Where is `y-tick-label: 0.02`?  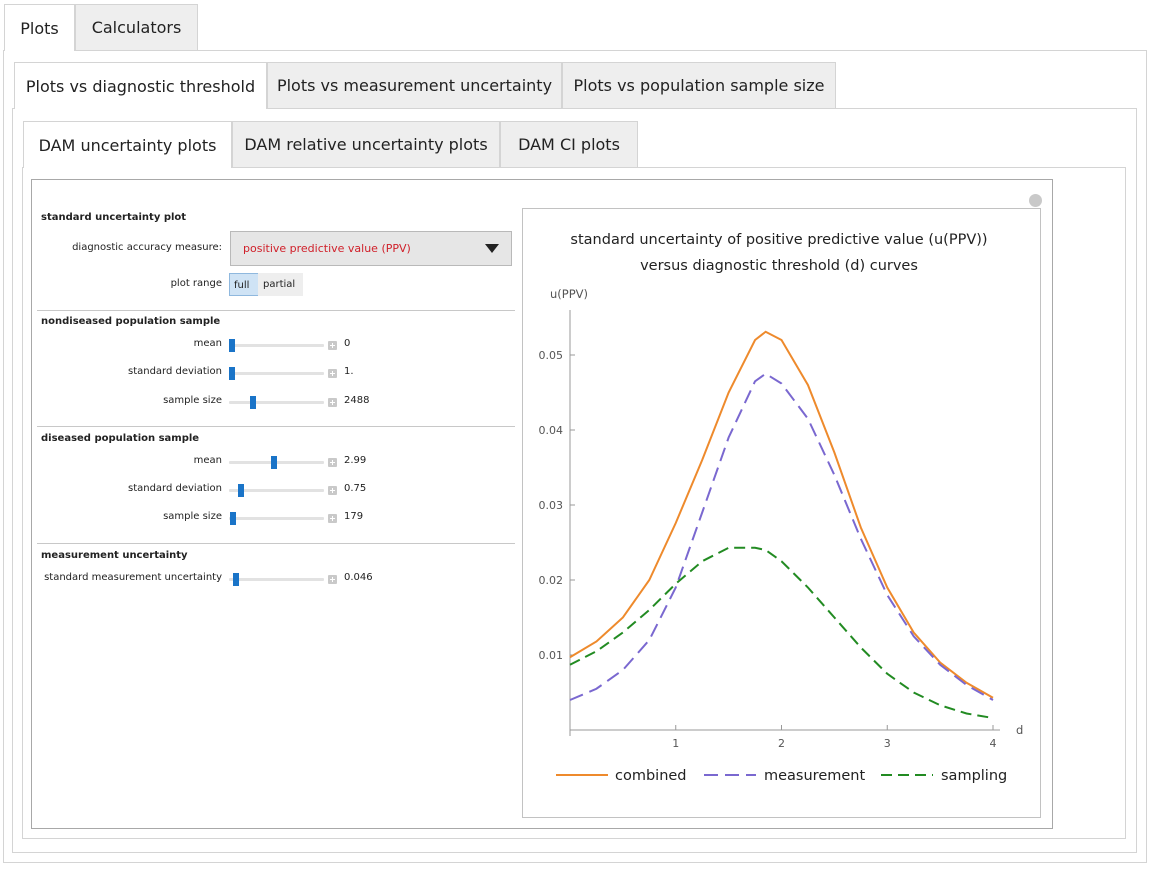 y-tick-label: 0.02 is located at coordinates (551, 580).